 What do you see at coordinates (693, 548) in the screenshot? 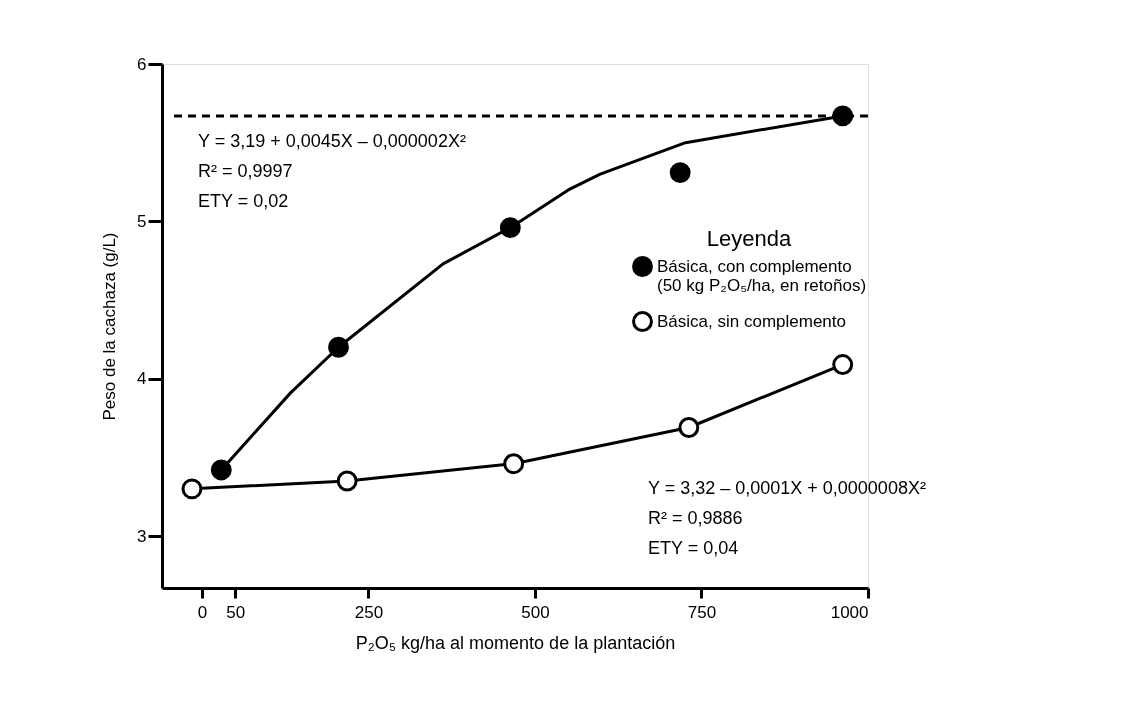
I see `annotation: ETY = 0,04` at bounding box center [693, 548].